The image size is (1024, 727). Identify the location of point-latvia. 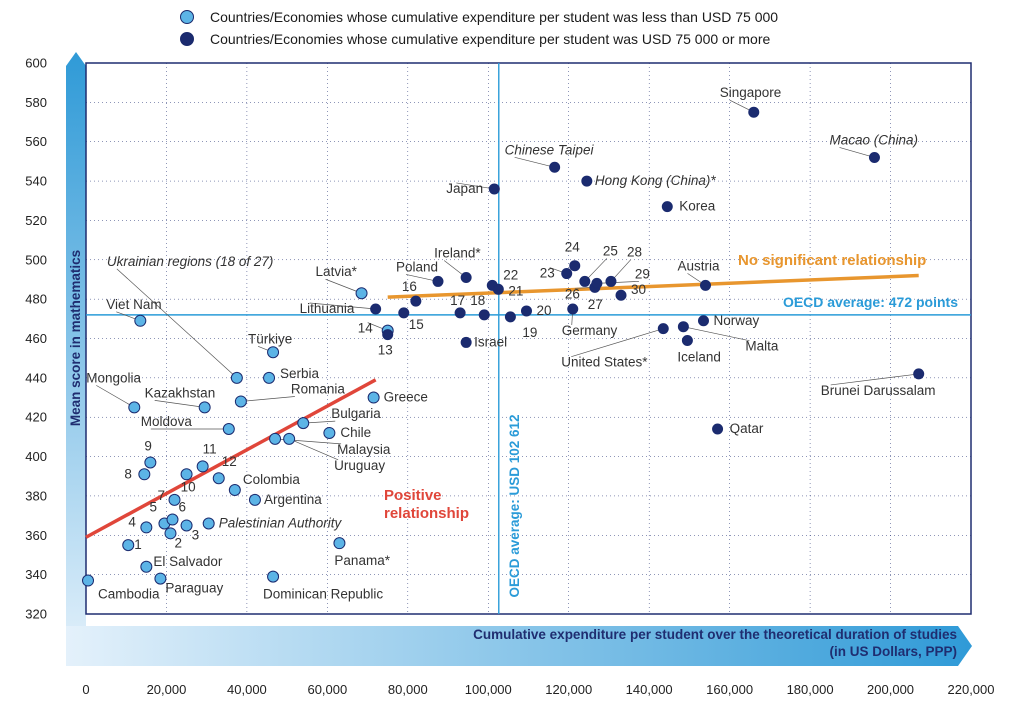
(361, 293).